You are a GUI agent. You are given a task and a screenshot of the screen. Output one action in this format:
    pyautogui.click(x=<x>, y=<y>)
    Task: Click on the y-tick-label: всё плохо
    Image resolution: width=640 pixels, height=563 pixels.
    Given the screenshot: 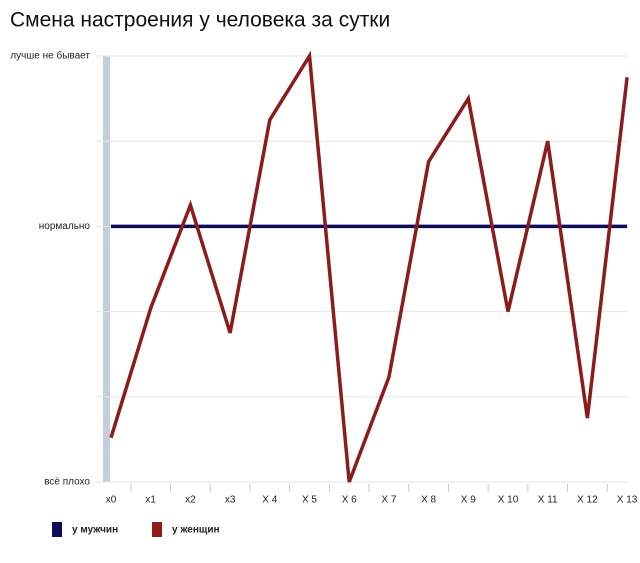 What is the action you would take?
    pyautogui.click(x=67, y=482)
    